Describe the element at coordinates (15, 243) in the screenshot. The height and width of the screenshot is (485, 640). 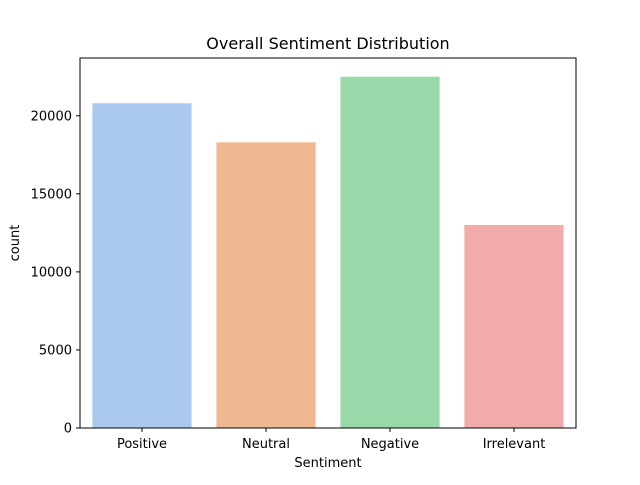
I see `y-axis-label: count` at that location.